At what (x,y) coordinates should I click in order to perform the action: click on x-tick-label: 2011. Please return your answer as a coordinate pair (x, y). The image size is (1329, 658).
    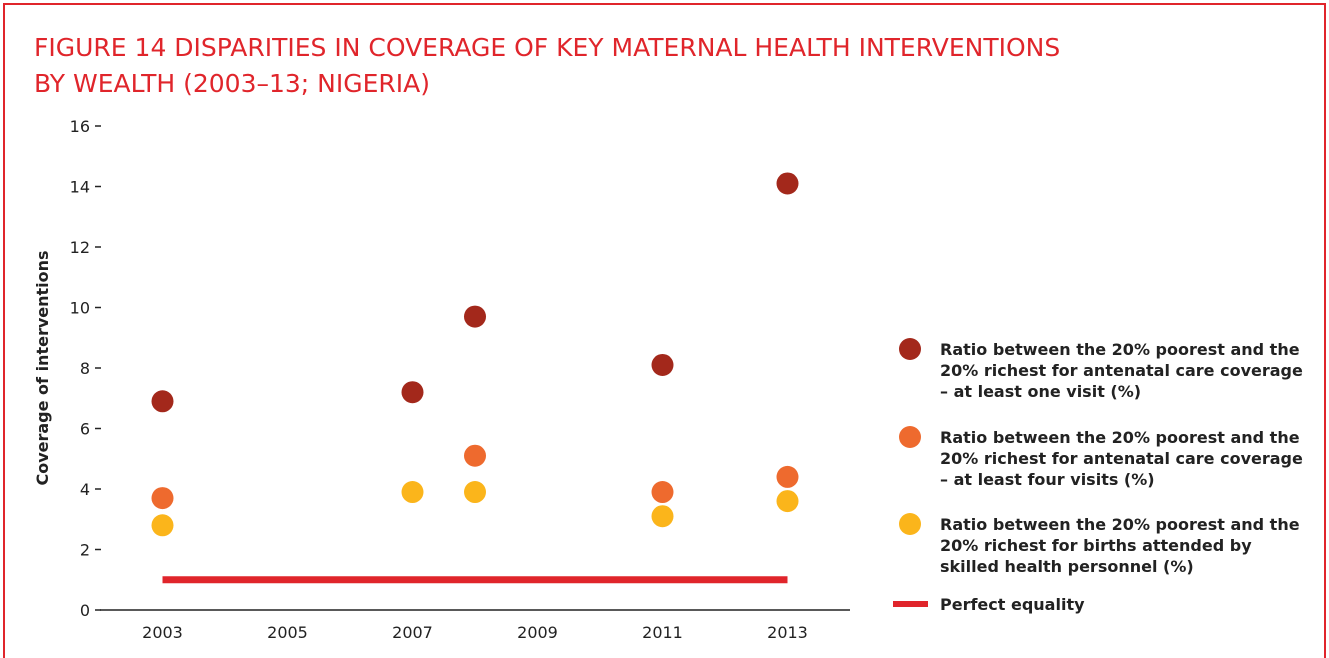
    Looking at the image, I should click on (662, 632).